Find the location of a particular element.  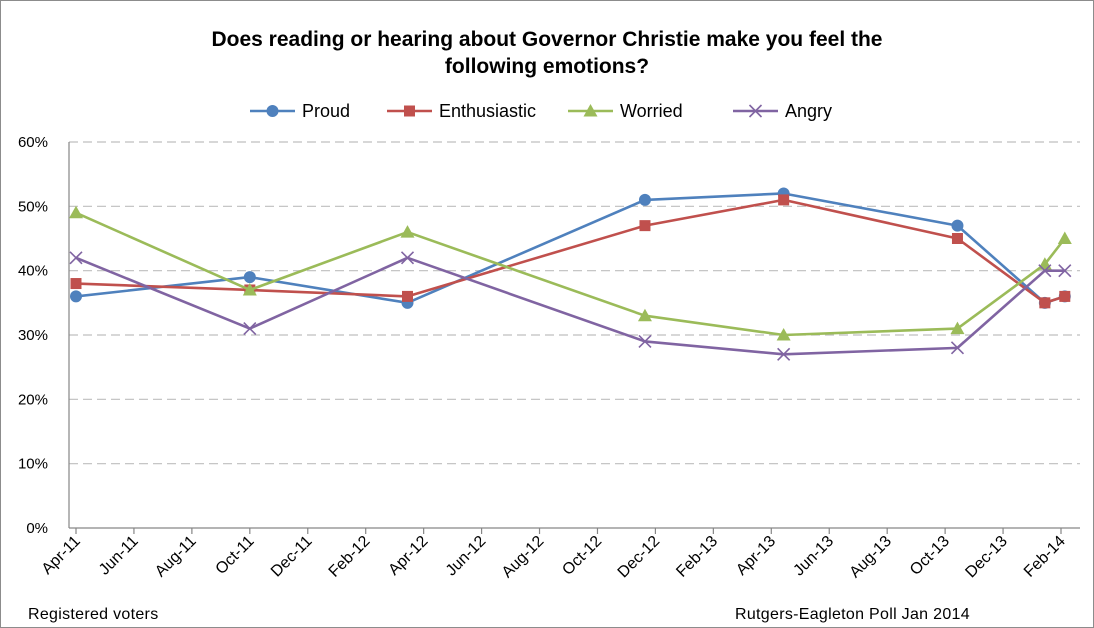

y-tick-label: 10% is located at coordinates (33, 464).